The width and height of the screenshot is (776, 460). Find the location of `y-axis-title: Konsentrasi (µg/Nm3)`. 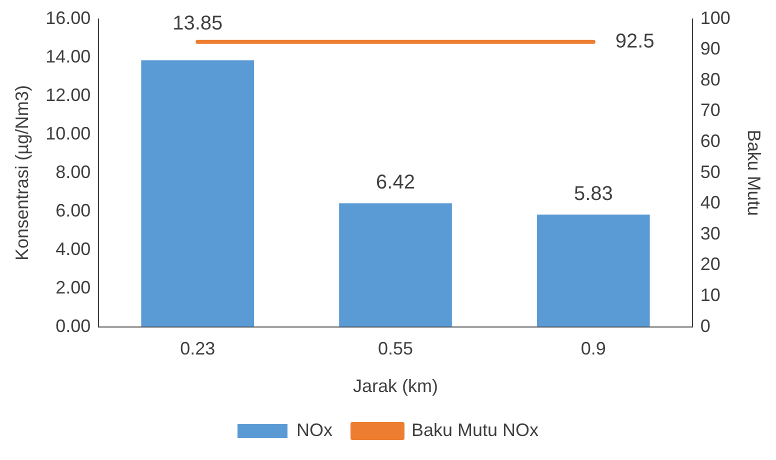

y-axis-title: Konsentrasi (µg/Nm3) is located at coordinates (22, 173).